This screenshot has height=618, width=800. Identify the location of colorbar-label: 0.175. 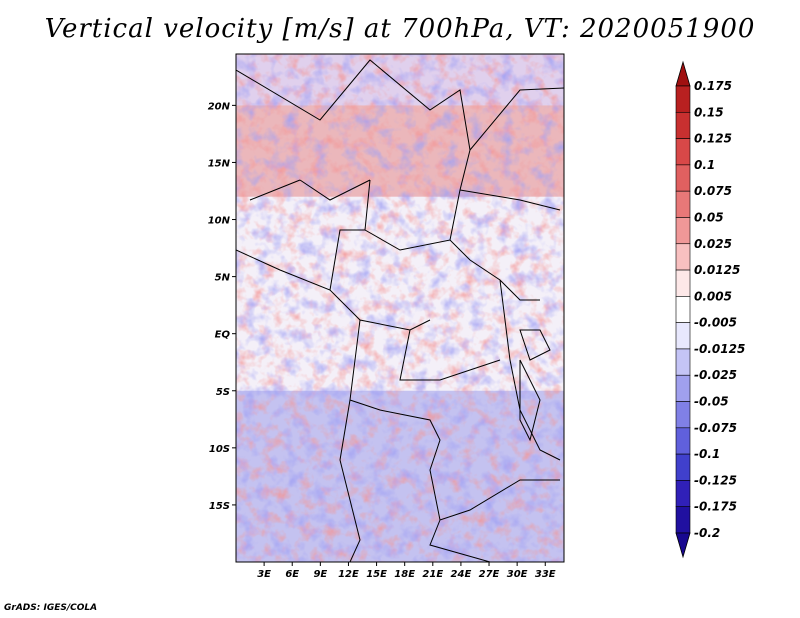
(713, 86).